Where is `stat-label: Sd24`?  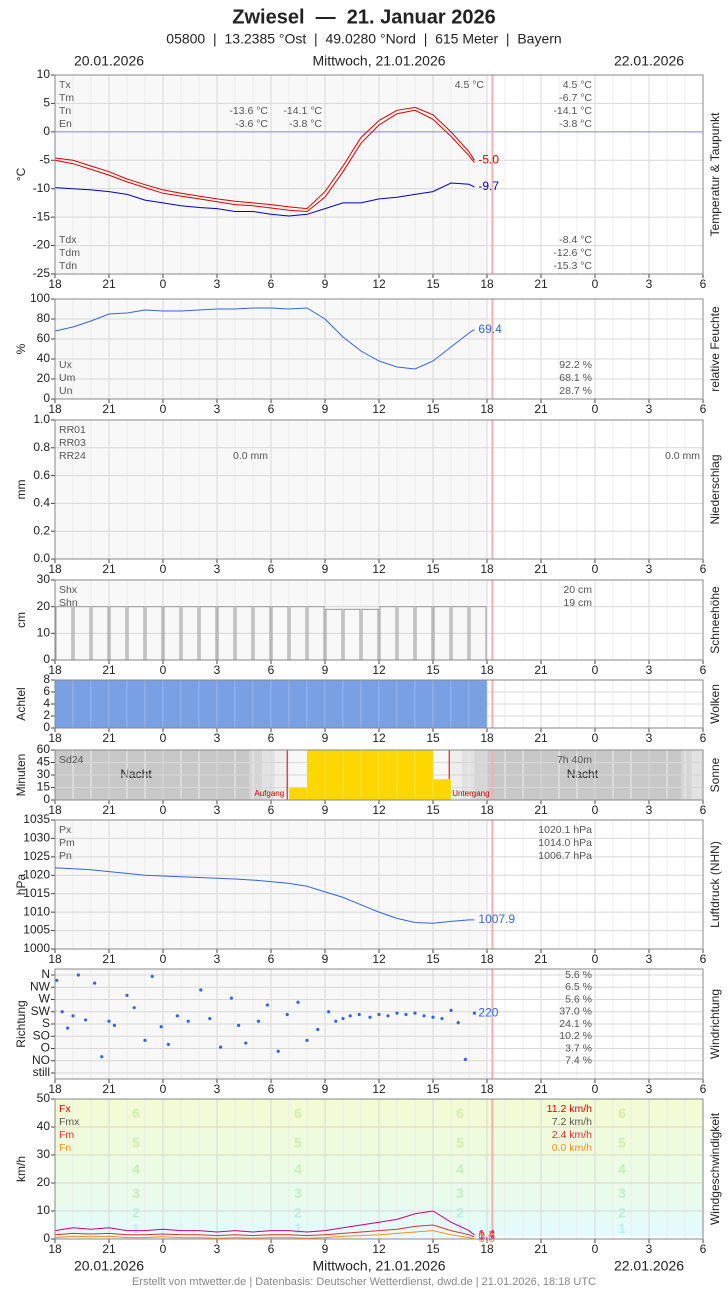
stat-label: Sd24 is located at coordinates (71, 760).